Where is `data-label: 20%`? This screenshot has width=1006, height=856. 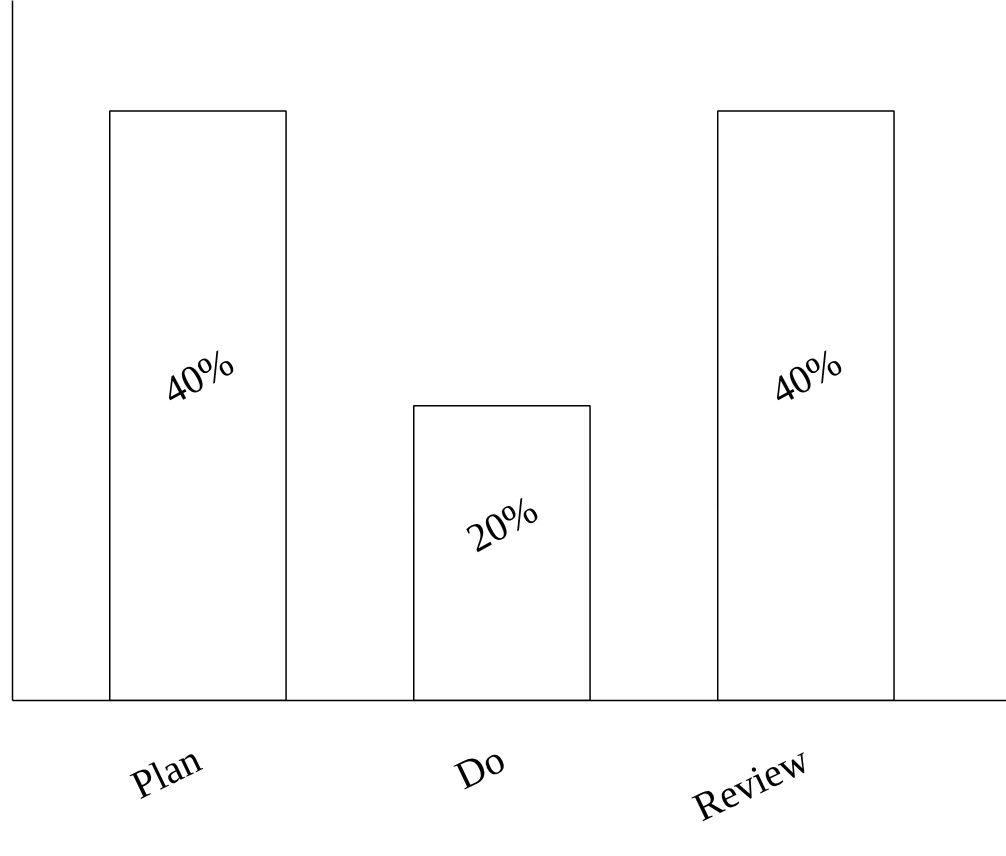 data-label: 20% is located at coordinates (501, 523).